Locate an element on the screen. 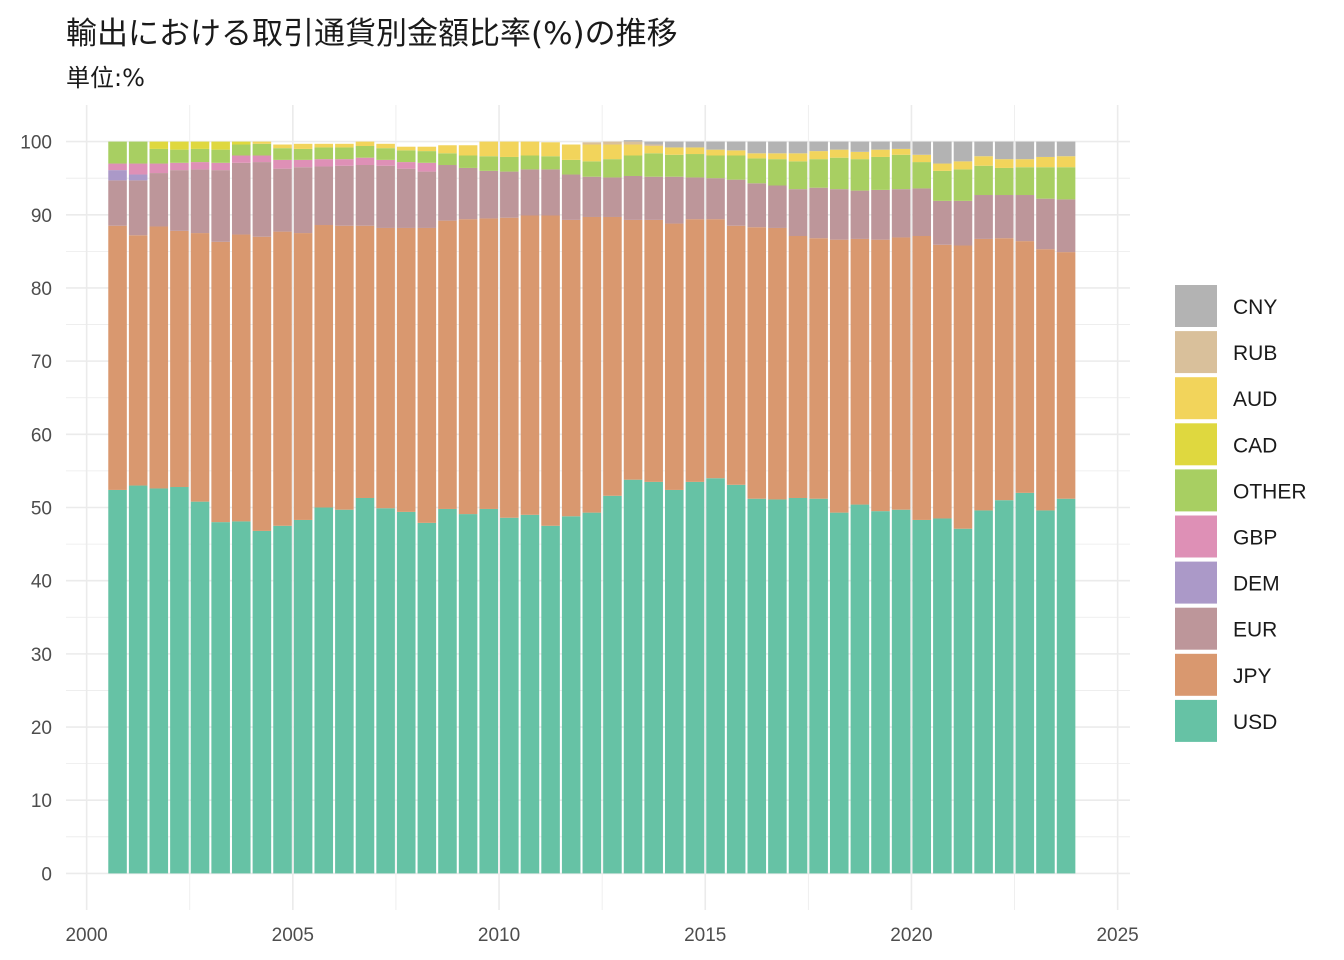 This screenshot has height=960, width=1344. legend-label-cad: CAD is located at coordinates (1255, 445).